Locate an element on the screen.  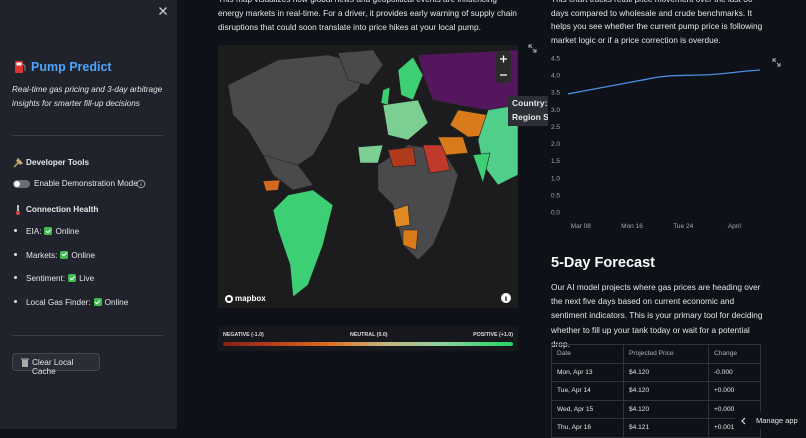
price-line is located at coordinates (664, 82).